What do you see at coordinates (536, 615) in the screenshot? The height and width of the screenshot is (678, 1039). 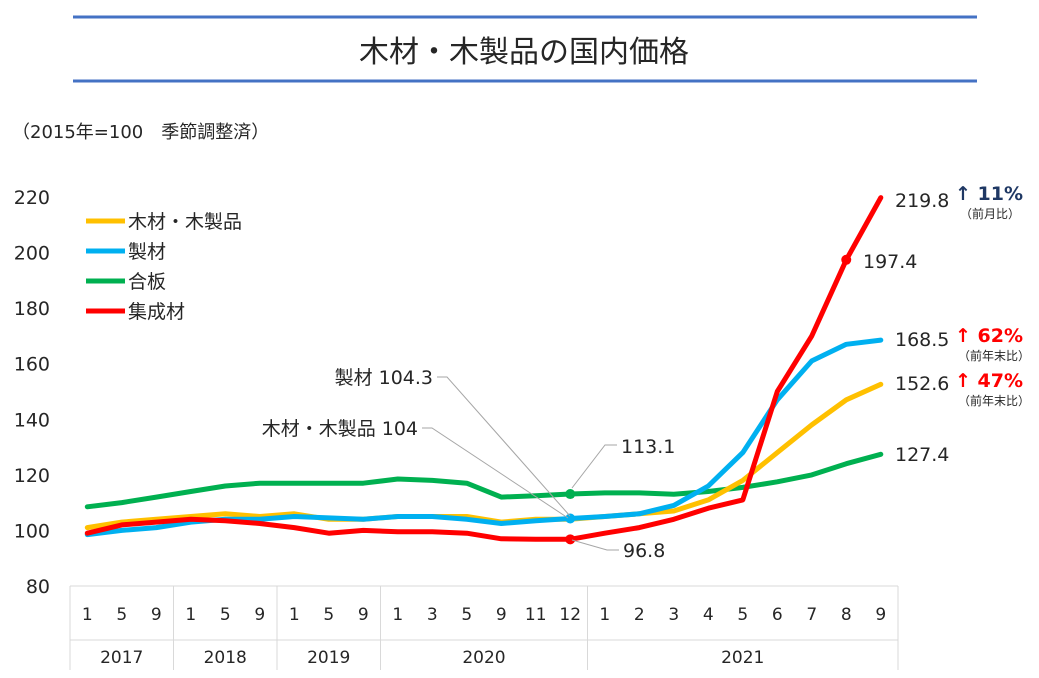 I see `x-tick-label: 11` at bounding box center [536, 615].